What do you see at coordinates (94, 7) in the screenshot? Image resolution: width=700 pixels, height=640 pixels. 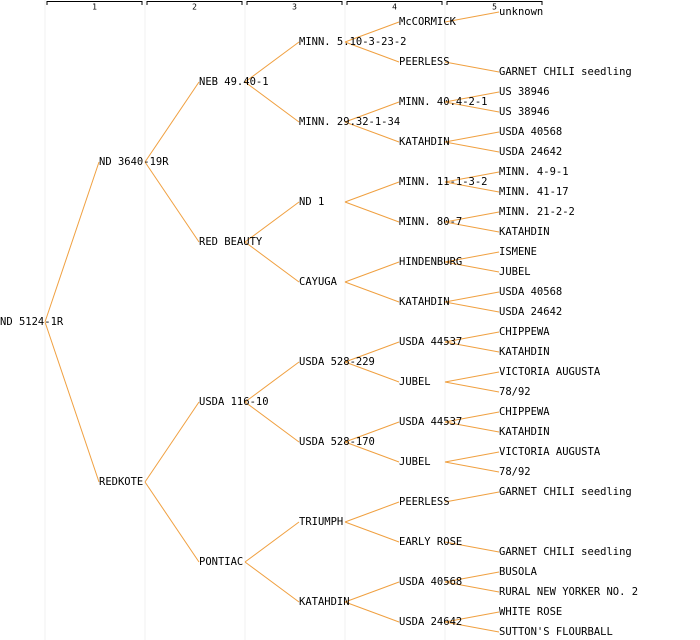 I see `generation-number: 1` at bounding box center [94, 7].